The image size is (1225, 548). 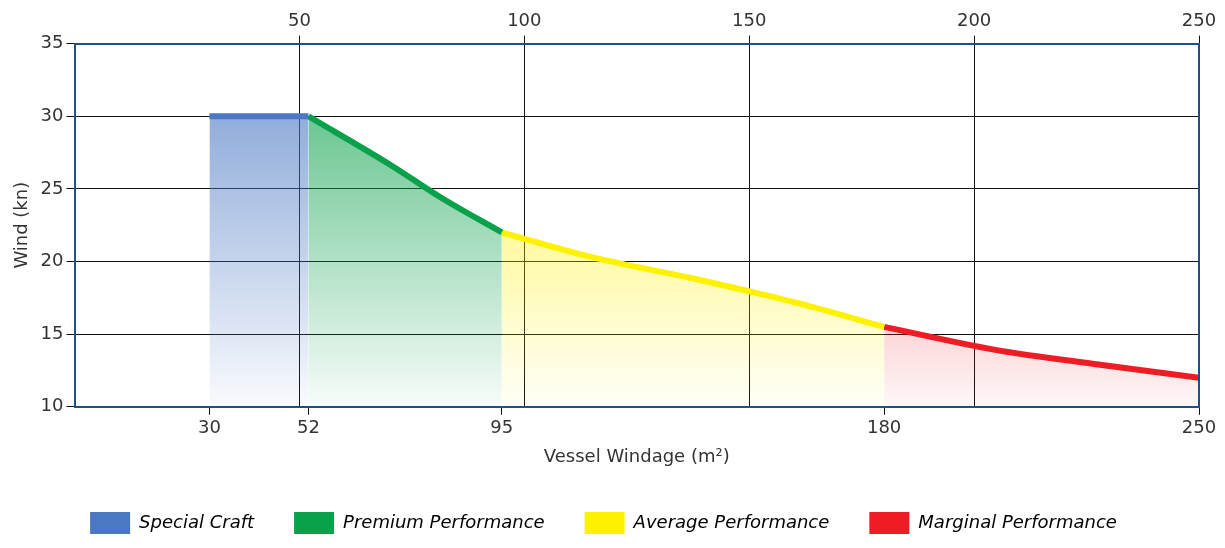 What do you see at coordinates (52, 405) in the screenshot?
I see `y-tick-label: 10` at bounding box center [52, 405].